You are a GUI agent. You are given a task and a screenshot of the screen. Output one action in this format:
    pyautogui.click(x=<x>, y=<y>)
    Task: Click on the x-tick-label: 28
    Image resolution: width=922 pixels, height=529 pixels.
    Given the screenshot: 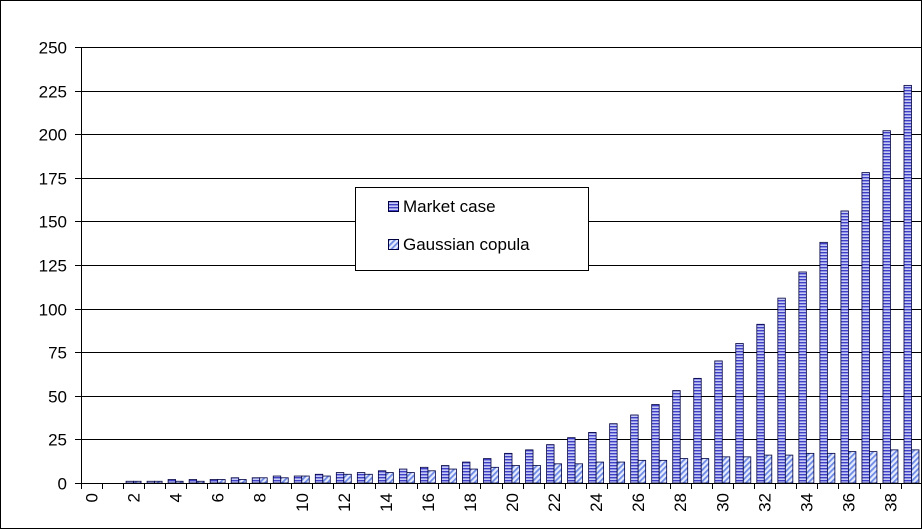 What is the action you would take?
    pyautogui.click(x=680, y=502)
    